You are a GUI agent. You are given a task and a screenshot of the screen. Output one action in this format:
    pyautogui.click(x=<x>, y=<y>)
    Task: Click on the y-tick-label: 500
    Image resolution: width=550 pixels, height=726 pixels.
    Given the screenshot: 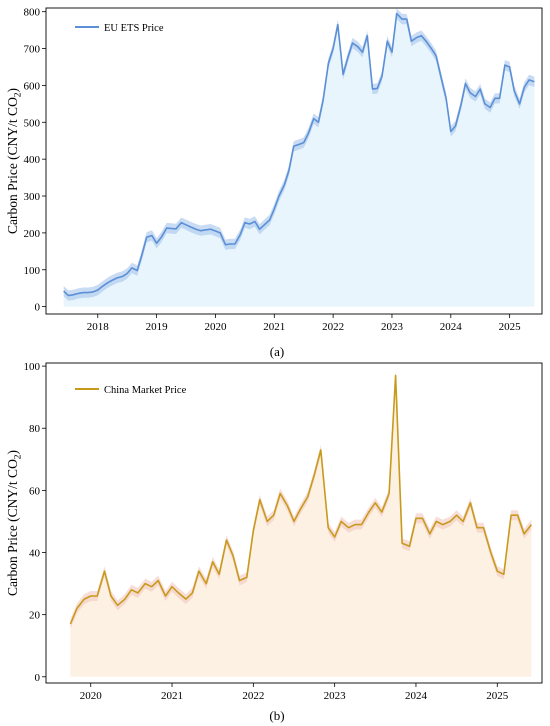 What is the action you would take?
    pyautogui.click(x=32, y=123)
    